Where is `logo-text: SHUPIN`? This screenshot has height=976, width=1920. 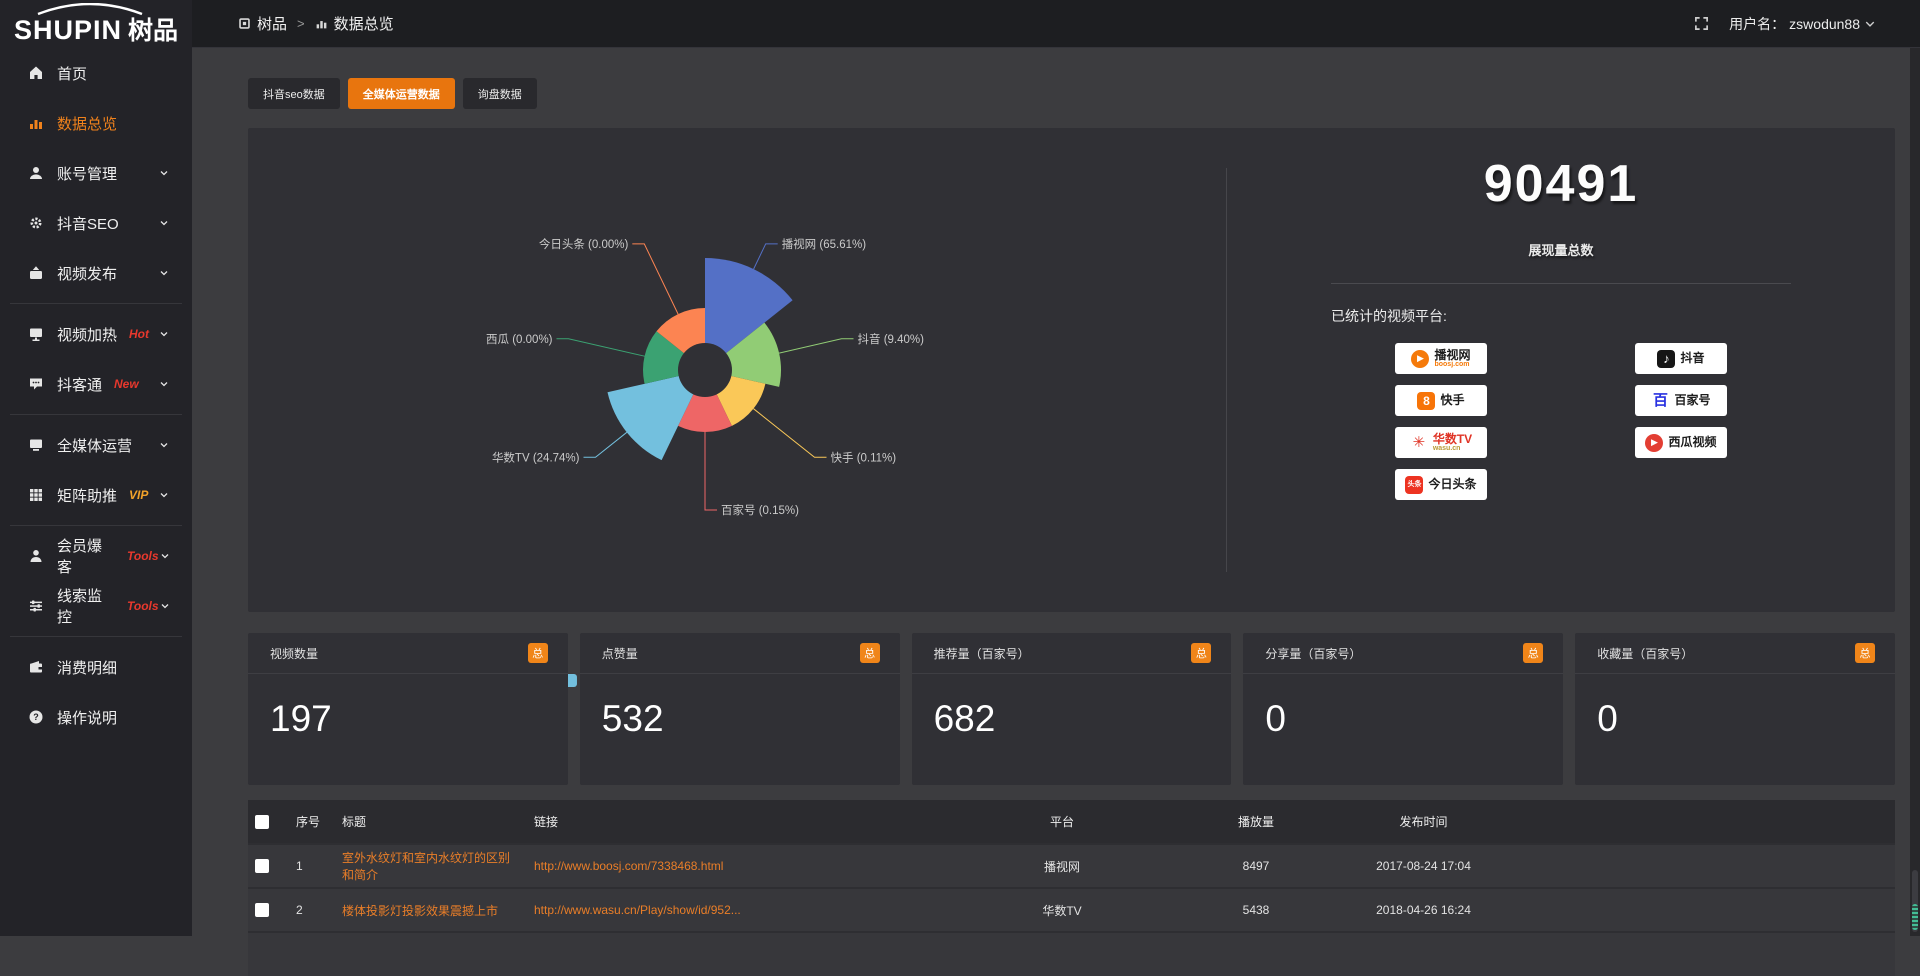
logo-text: SHUPIN is located at coordinates (68, 30).